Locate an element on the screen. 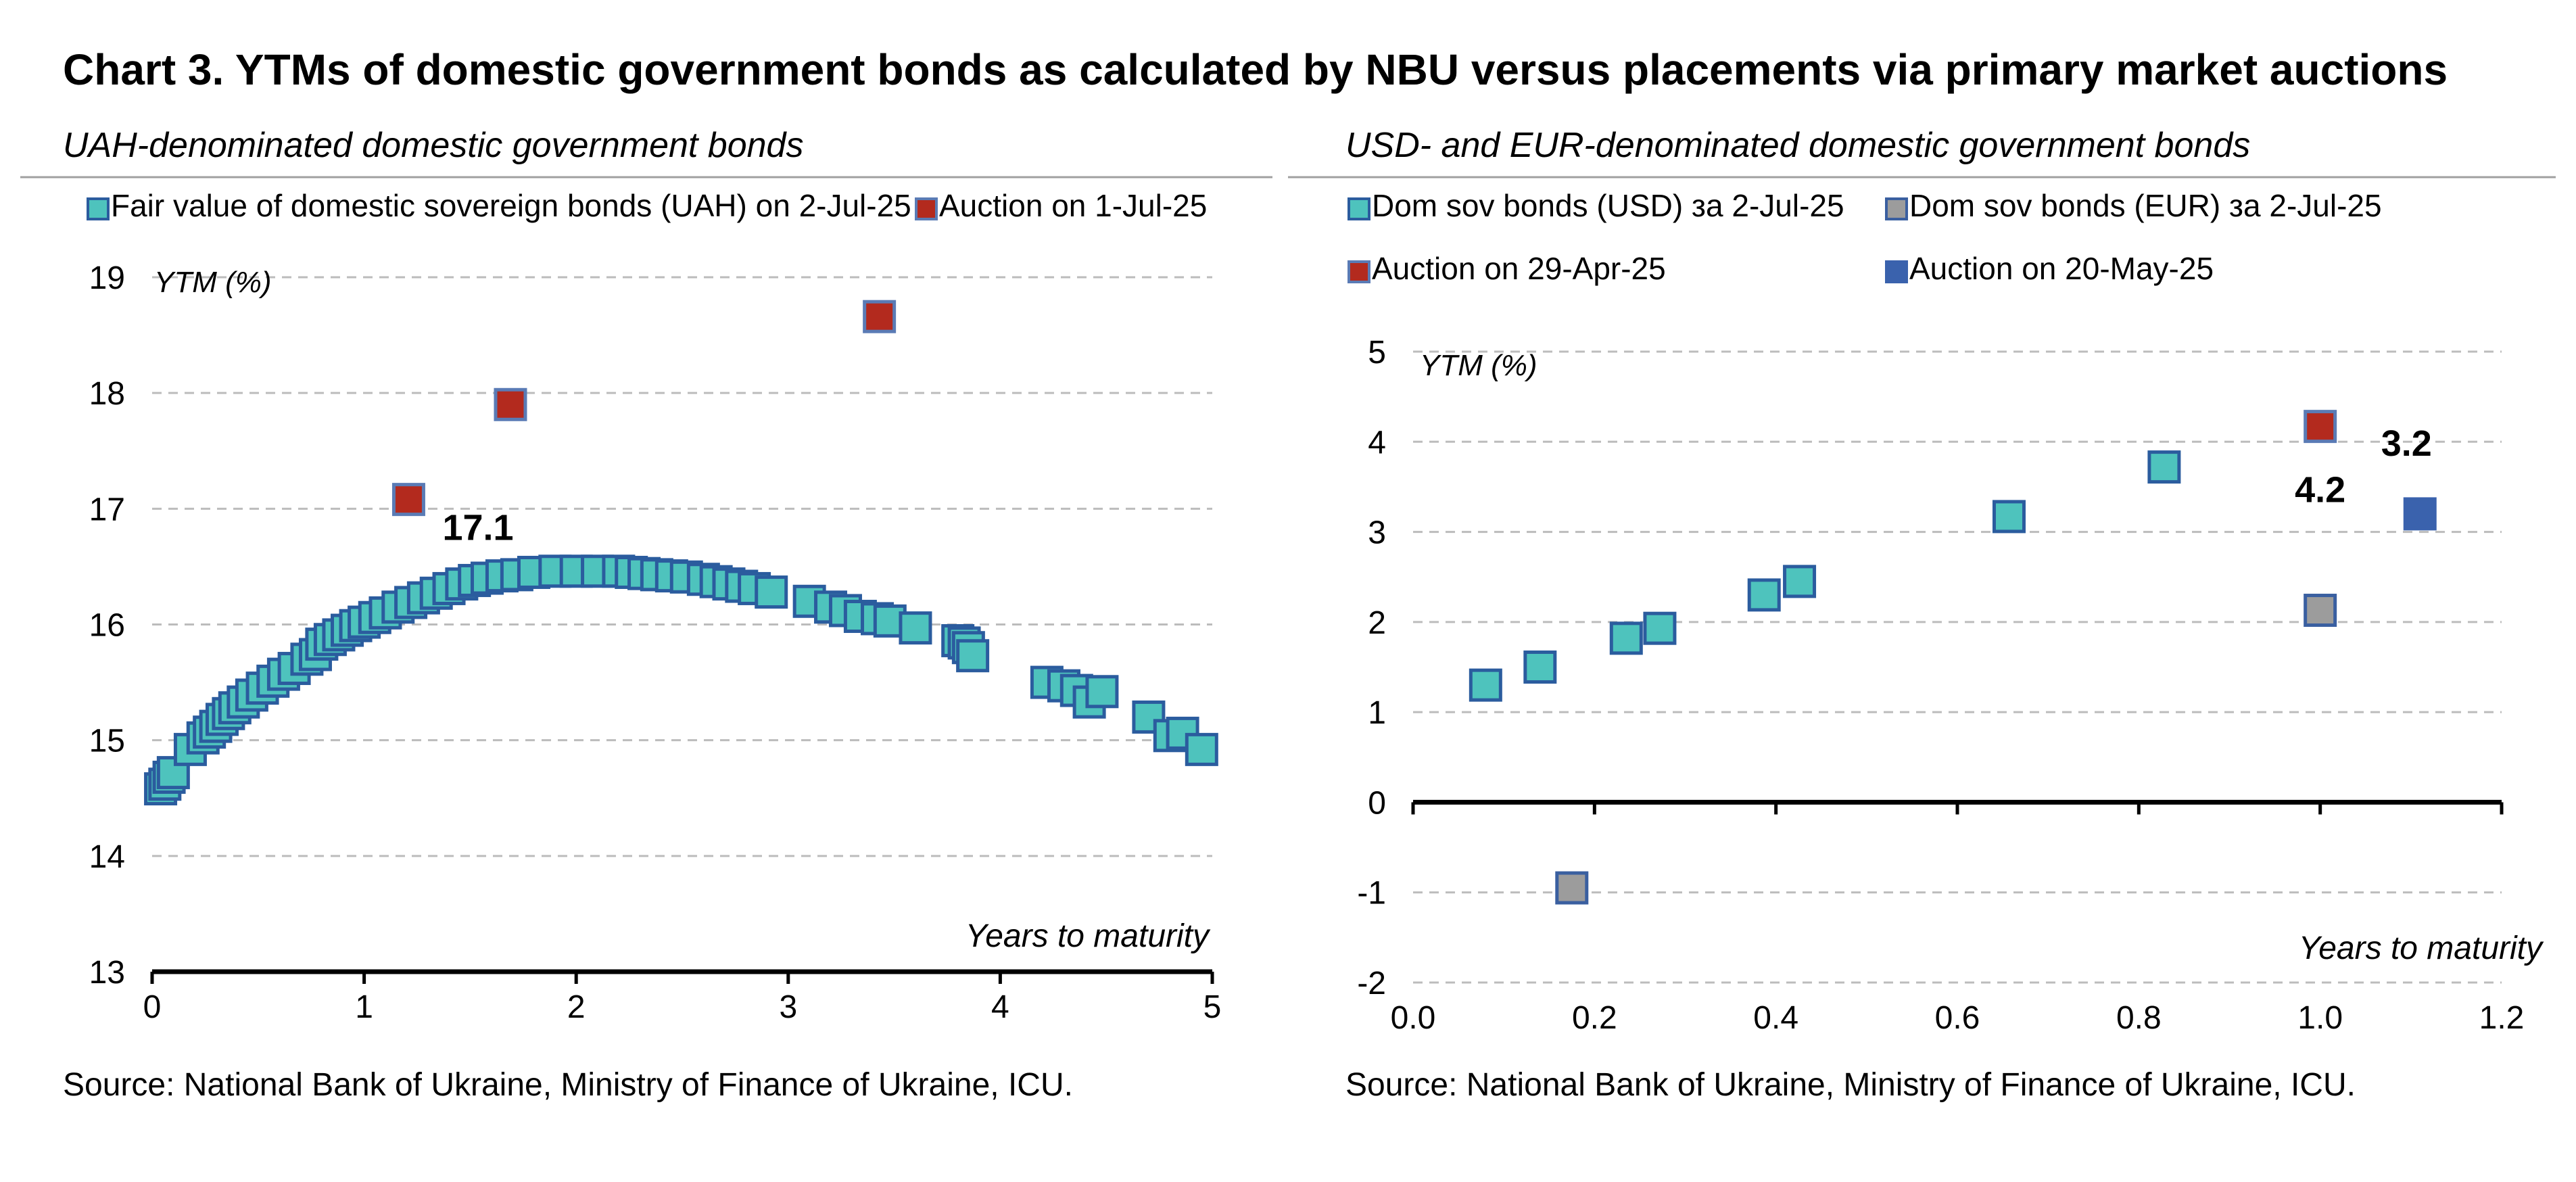  data-label: 4.2 is located at coordinates (2320, 491).